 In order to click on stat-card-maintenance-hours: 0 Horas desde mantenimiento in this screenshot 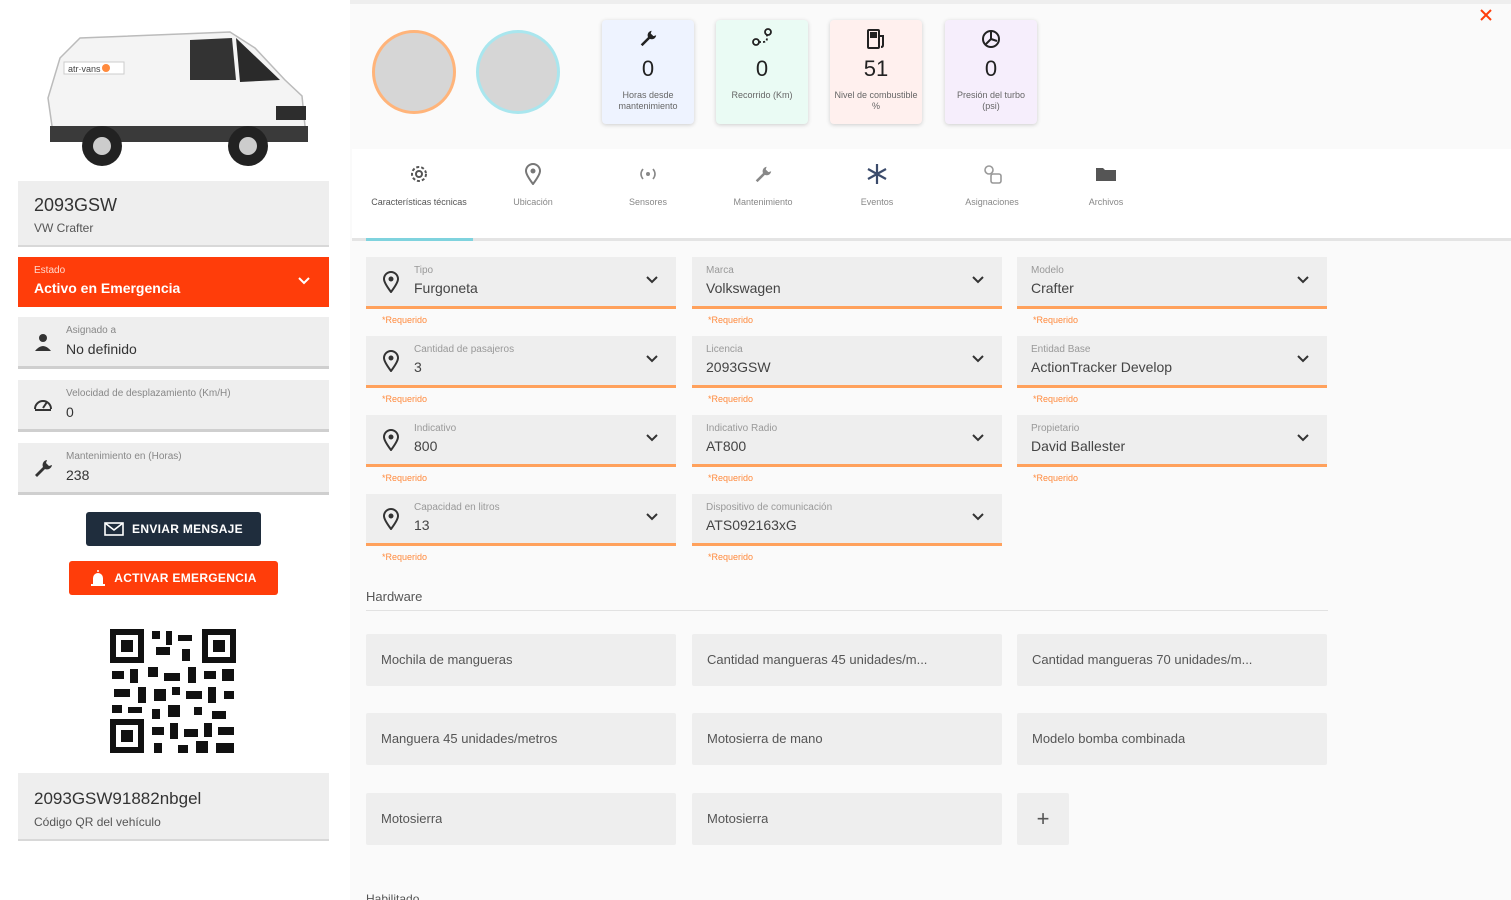, I will do `click(648, 72)`.